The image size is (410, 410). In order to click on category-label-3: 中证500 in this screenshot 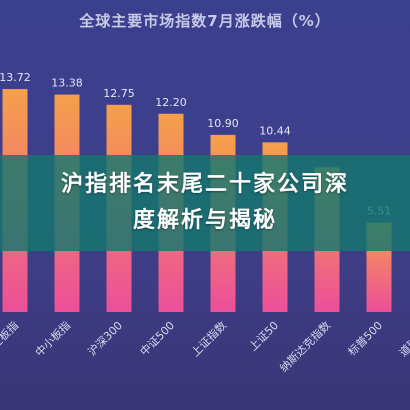, I will do `click(158, 339)`.